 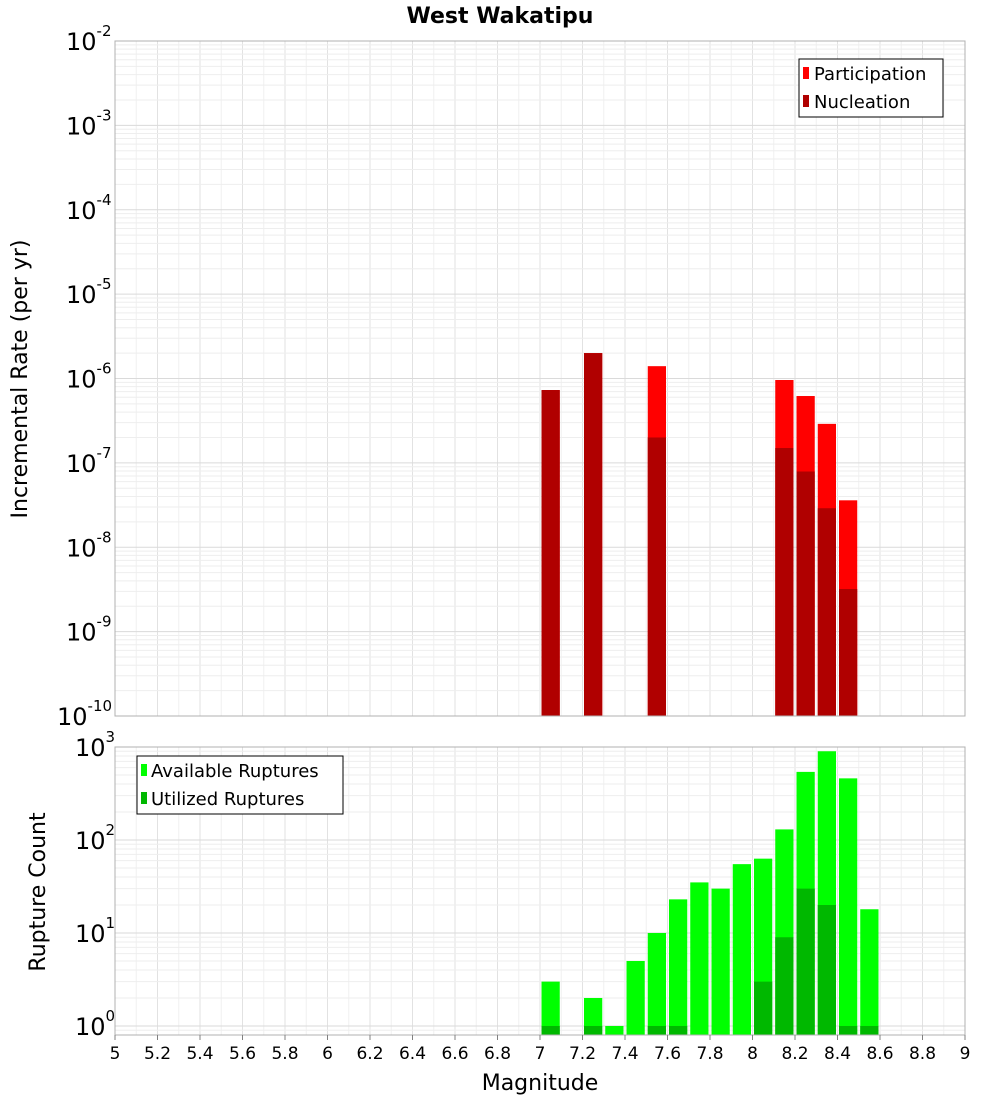 I want to click on x-axis-tick-label: 7.2, so click(x=582, y=1054).